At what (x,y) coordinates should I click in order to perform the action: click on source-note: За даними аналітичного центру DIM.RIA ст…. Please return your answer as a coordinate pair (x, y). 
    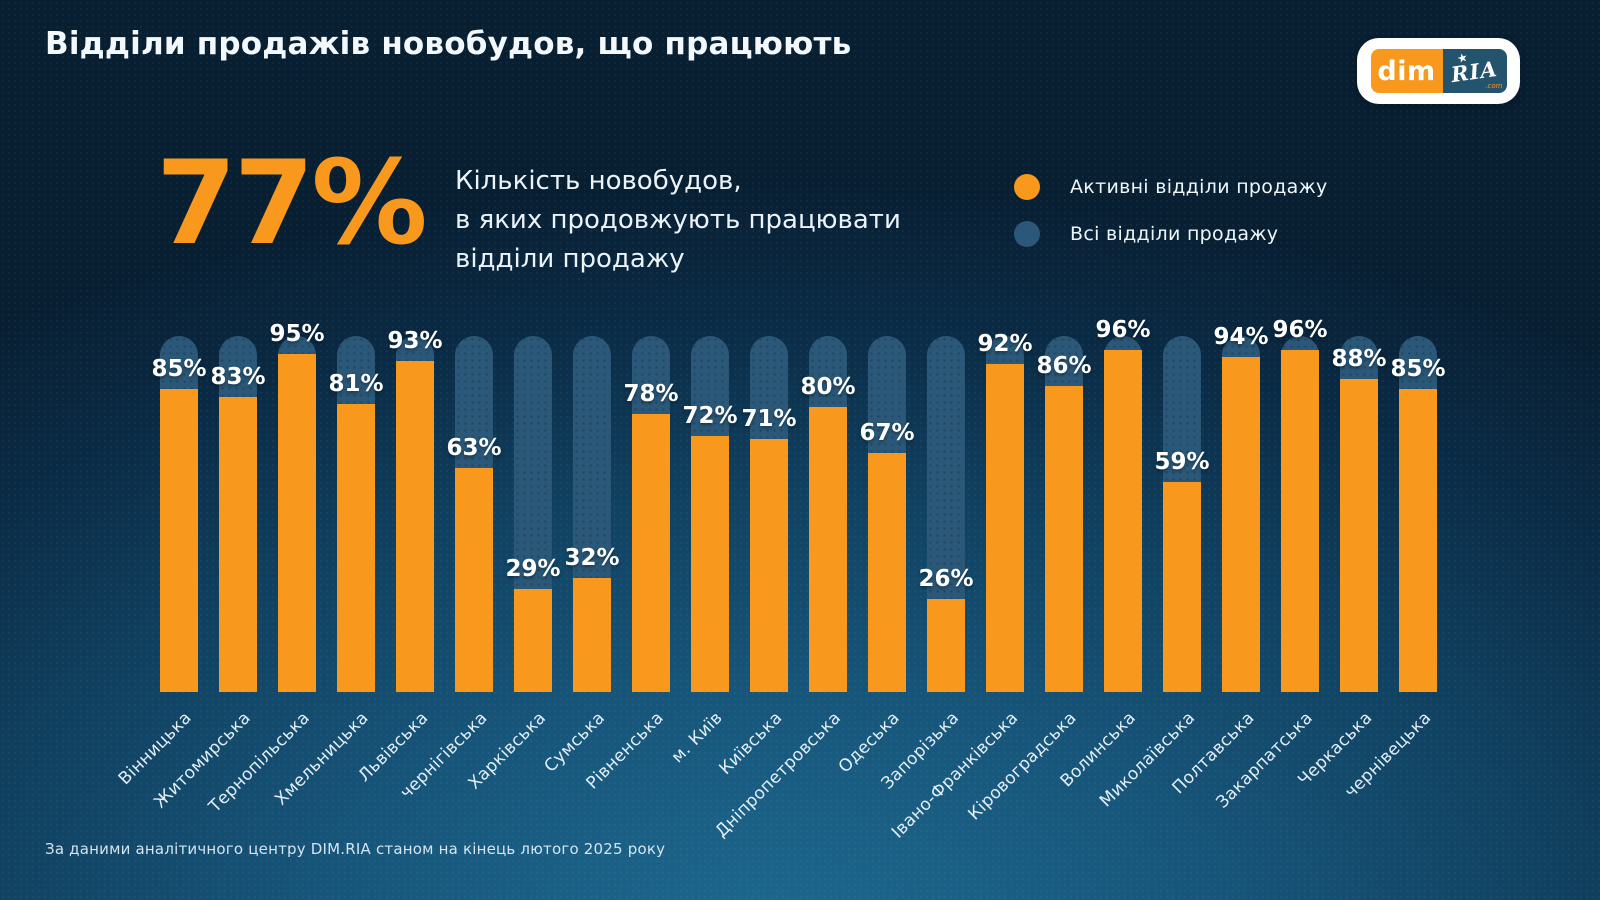
    Looking at the image, I should click on (355, 849).